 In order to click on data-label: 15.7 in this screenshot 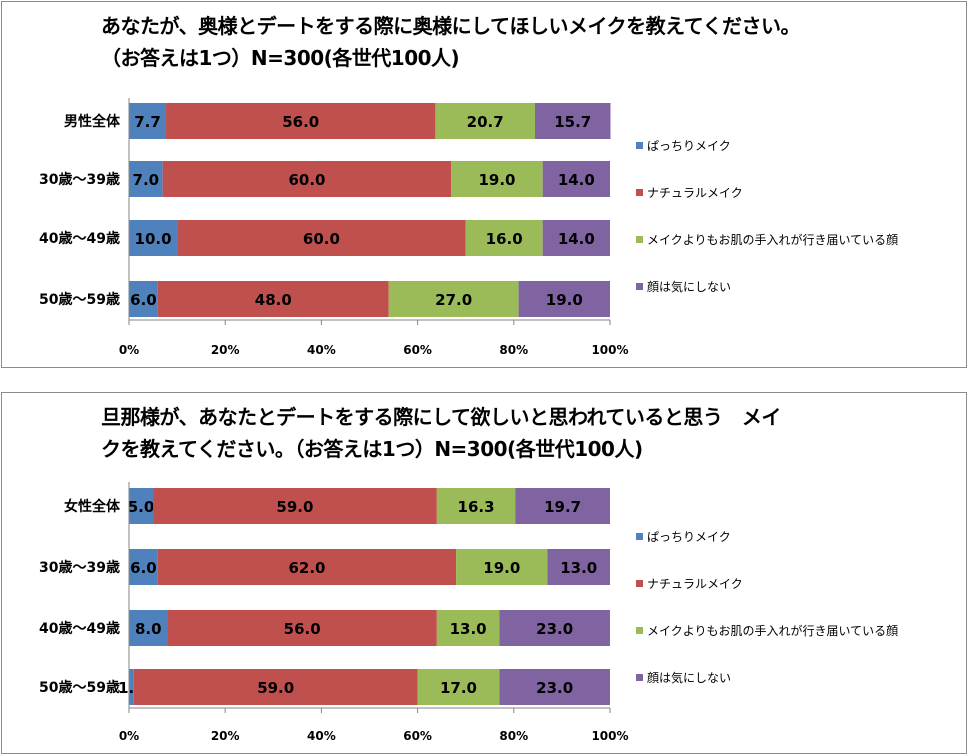, I will do `click(572, 122)`.